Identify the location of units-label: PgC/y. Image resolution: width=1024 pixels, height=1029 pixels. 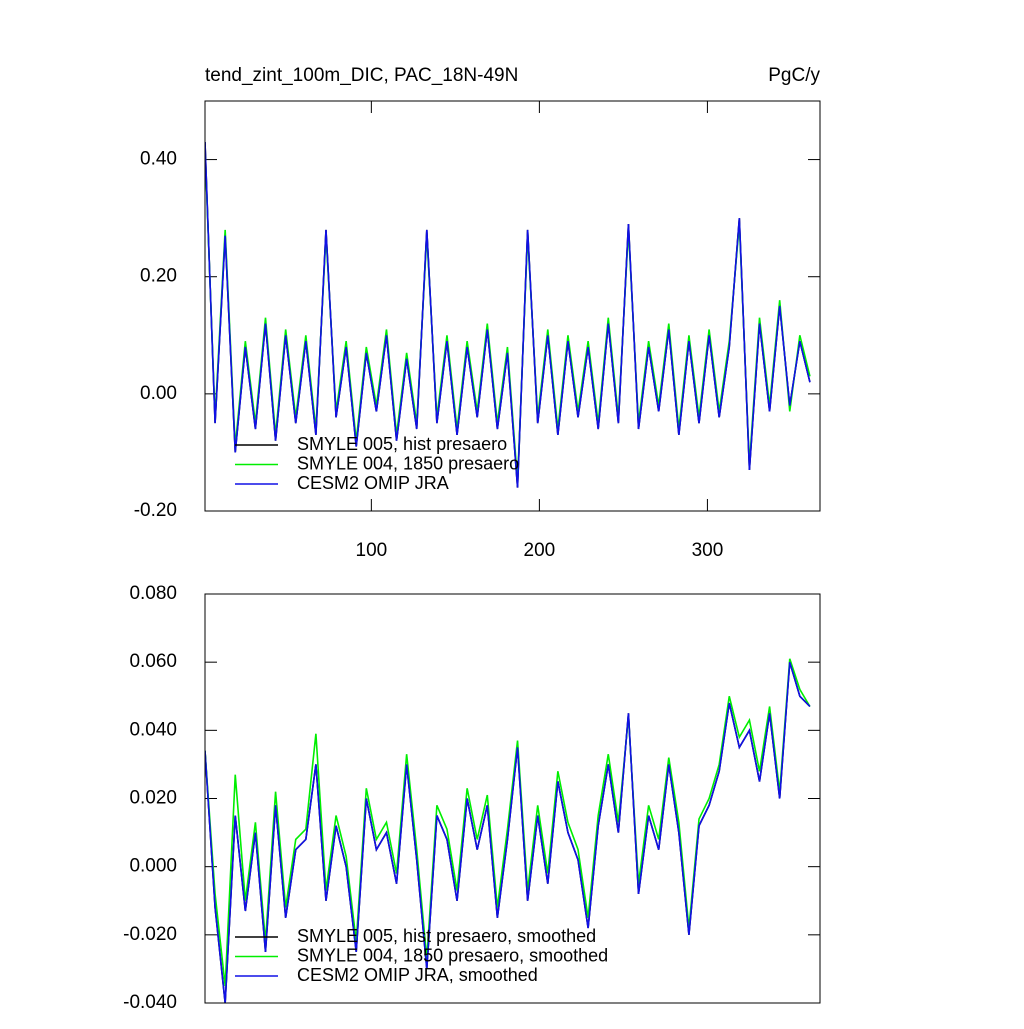
(794, 75).